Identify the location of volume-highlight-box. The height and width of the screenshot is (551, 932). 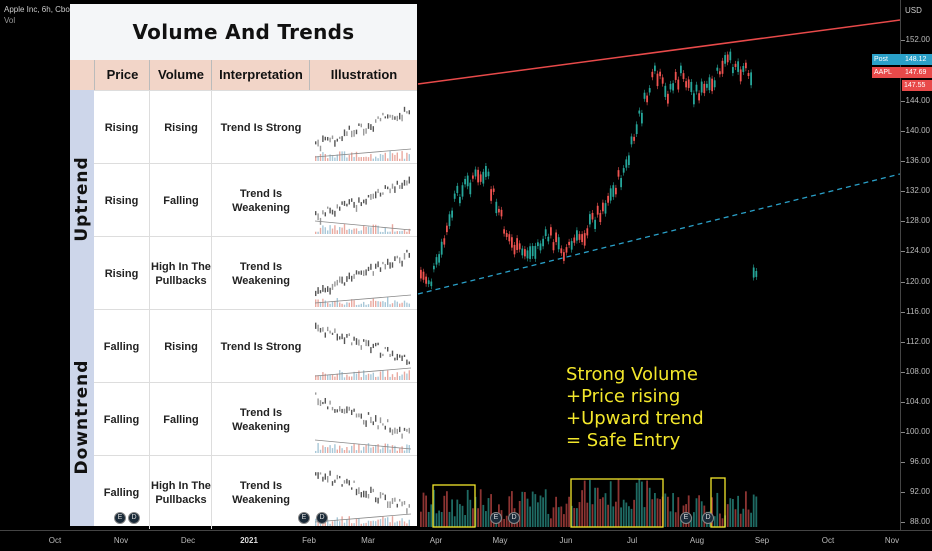
(617, 503).